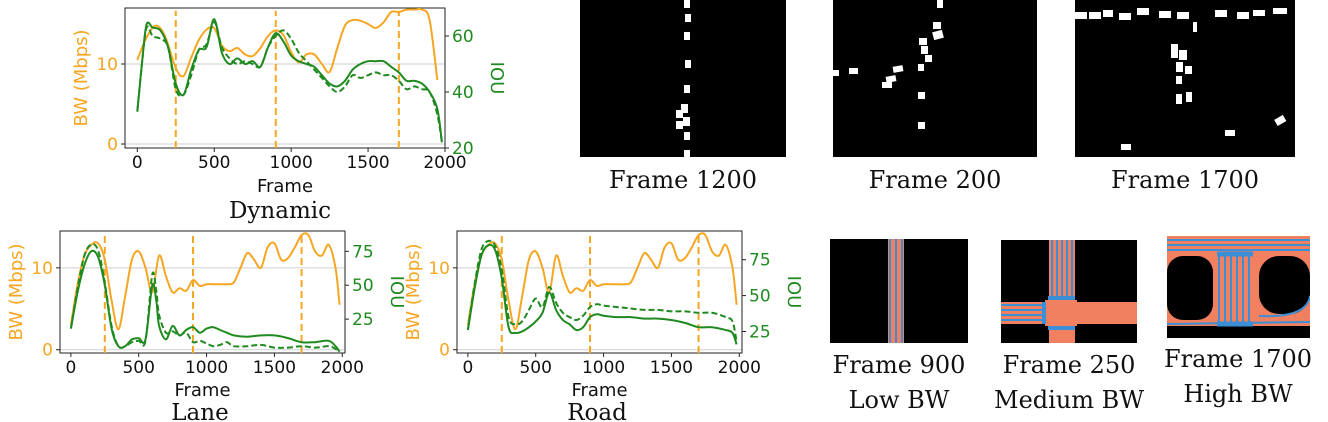  I want to click on chart-dynamic-ytick-left-label-1: 10, so click(107, 65).